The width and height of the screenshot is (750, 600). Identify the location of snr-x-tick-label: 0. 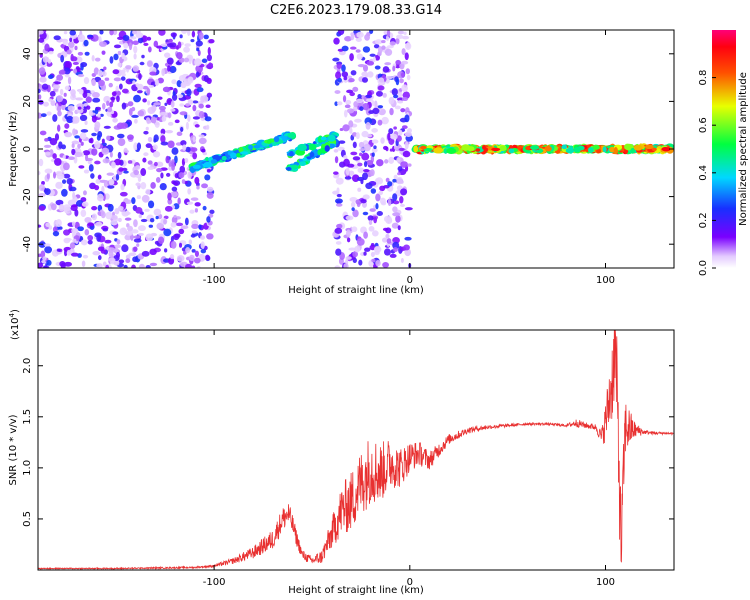
(410, 582).